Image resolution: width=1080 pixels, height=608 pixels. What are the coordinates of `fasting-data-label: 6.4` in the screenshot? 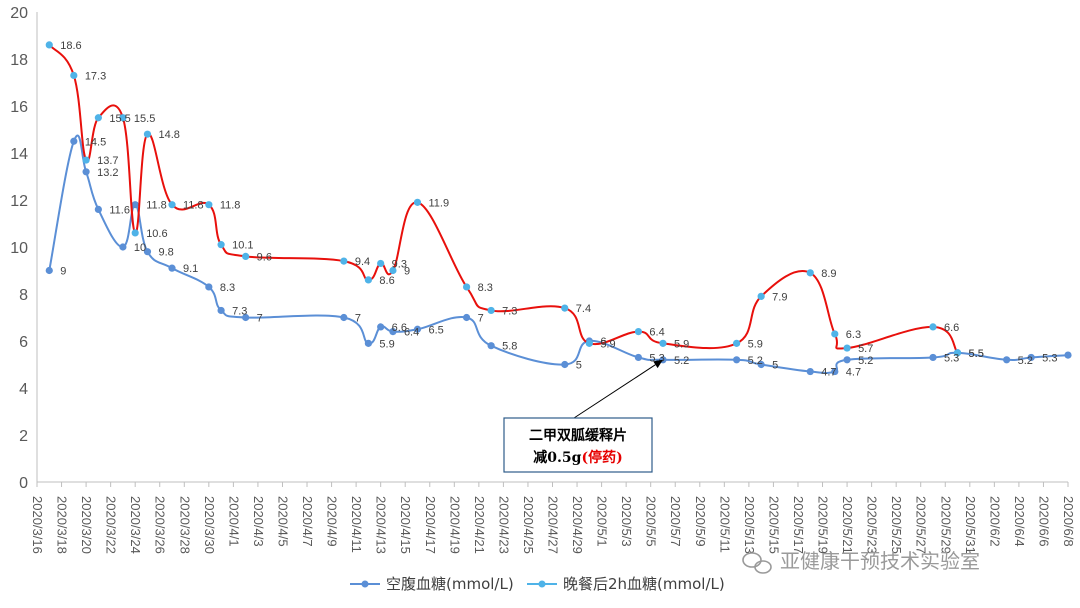 It's located at (411, 333).